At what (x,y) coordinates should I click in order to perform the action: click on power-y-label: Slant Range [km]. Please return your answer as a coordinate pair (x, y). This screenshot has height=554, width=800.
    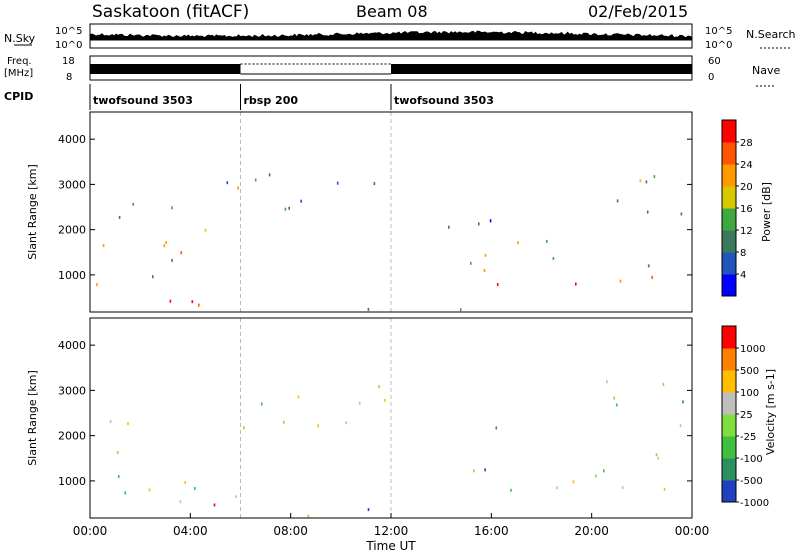
    Looking at the image, I should click on (32, 212).